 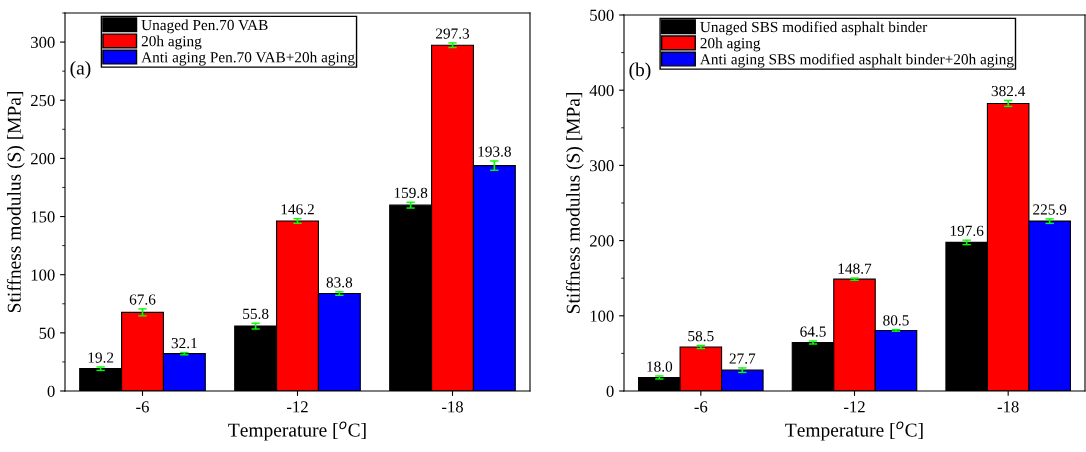 I want to click on data-label: 146.2, so click(x=297, y=209).